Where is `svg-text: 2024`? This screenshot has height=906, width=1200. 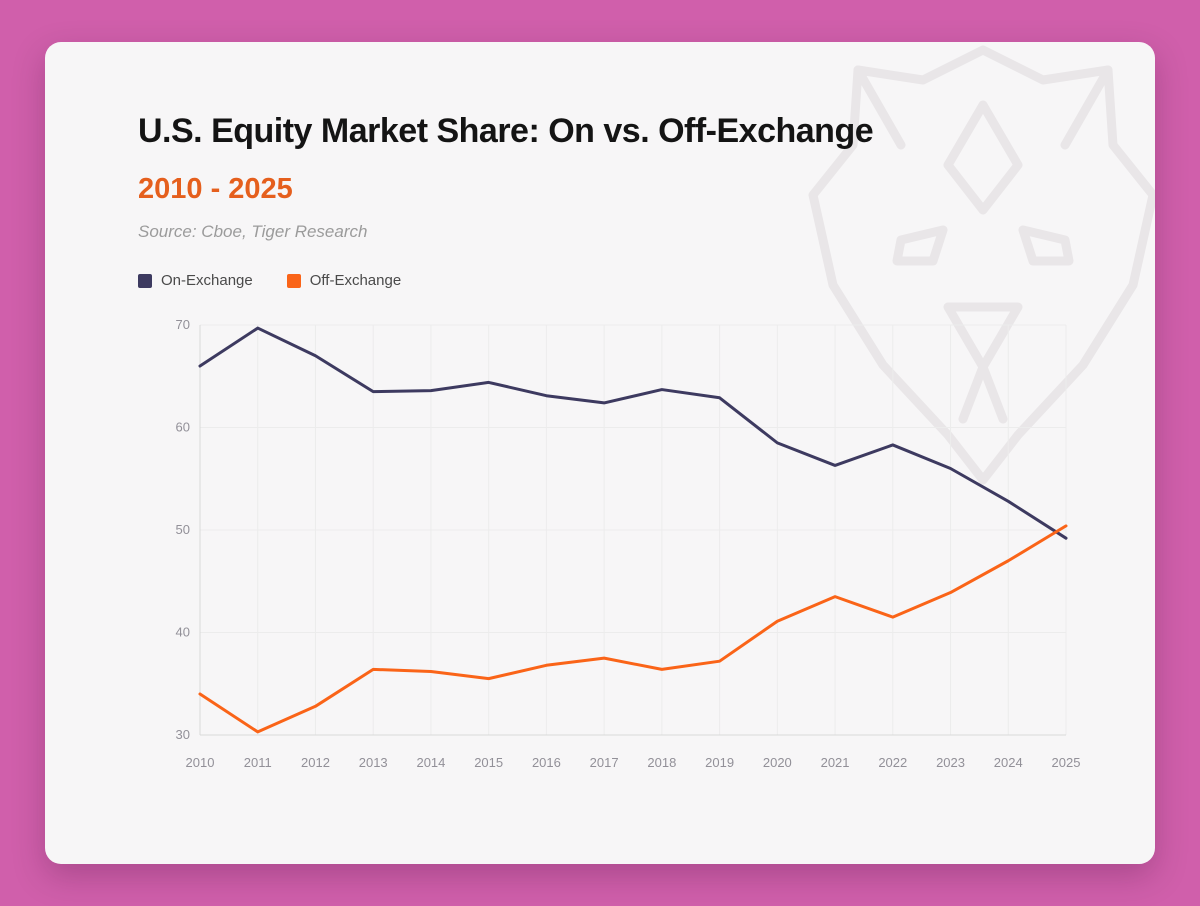
svg-text: 2024 is located at coordinates (1008, 762).